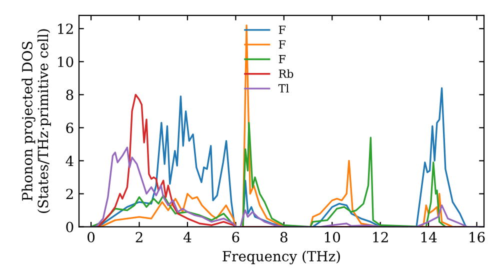 Image resolution: width=500 pixels, height=280 pixels. Describe the element at coordinates (70, 95) in the screenshot. I see `y-tick-label: 8` at that location.